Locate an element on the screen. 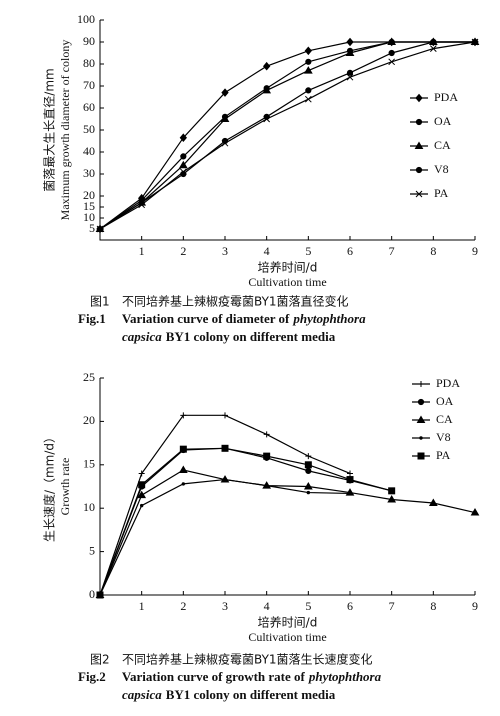  x-tick-label: 8 is located at coordinates (433, 251).